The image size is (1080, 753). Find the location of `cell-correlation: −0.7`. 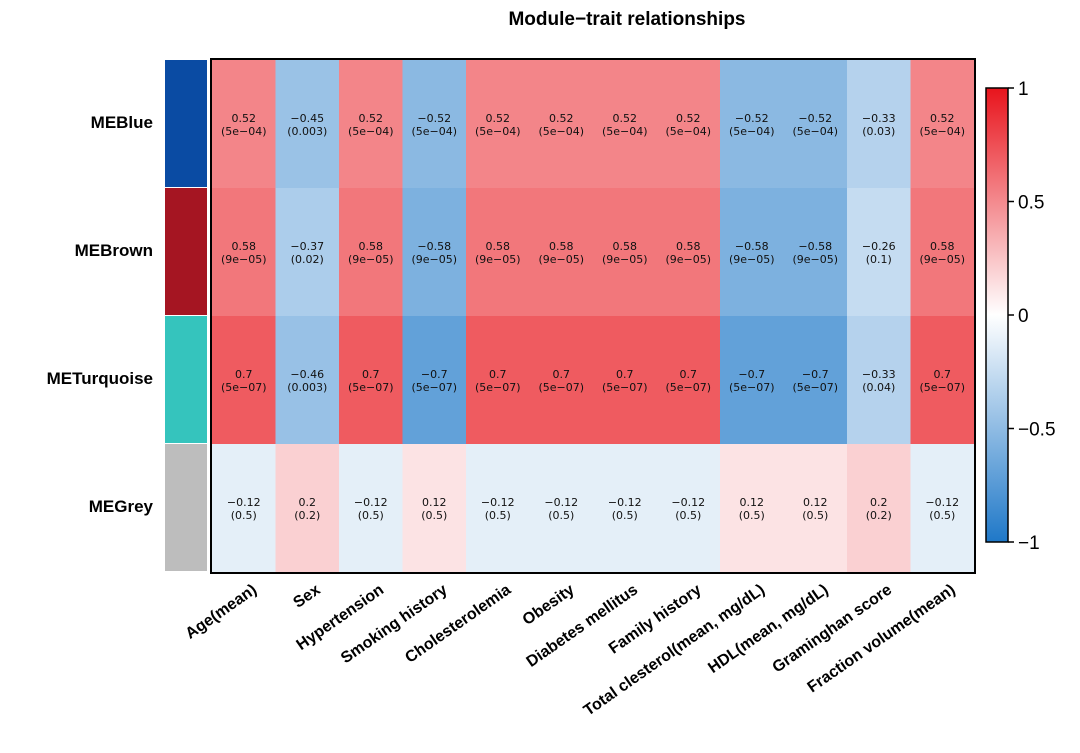

cell-correlation: −0.7 is located at coordinates (434, 374).